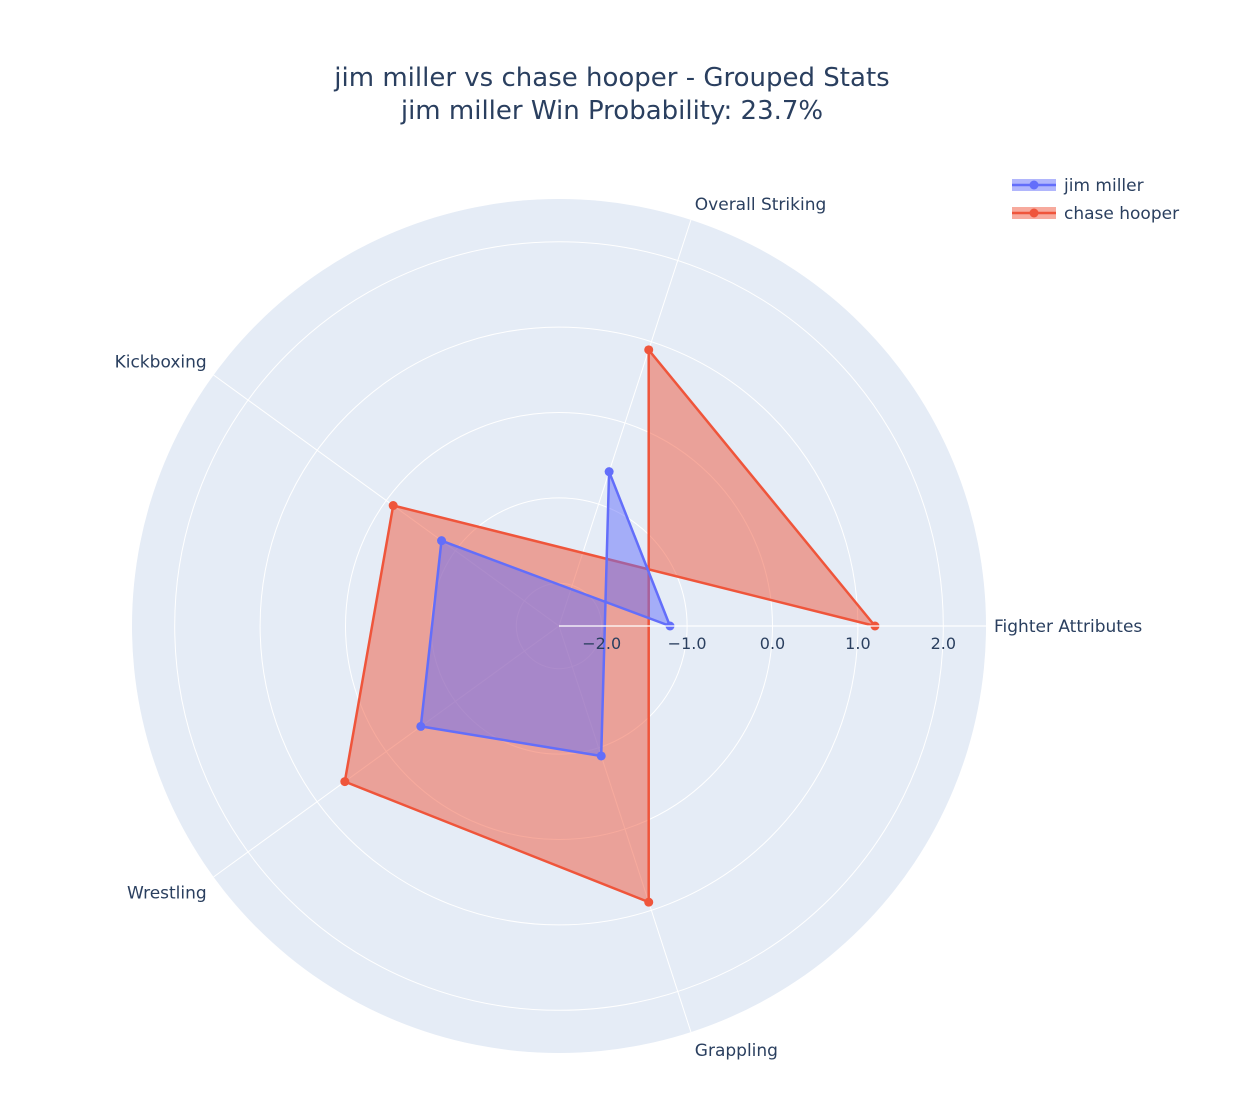 The height and width of the screenshot is (1100, 1245). I want to click on legend-item: jim miller, so click(1078, 186).